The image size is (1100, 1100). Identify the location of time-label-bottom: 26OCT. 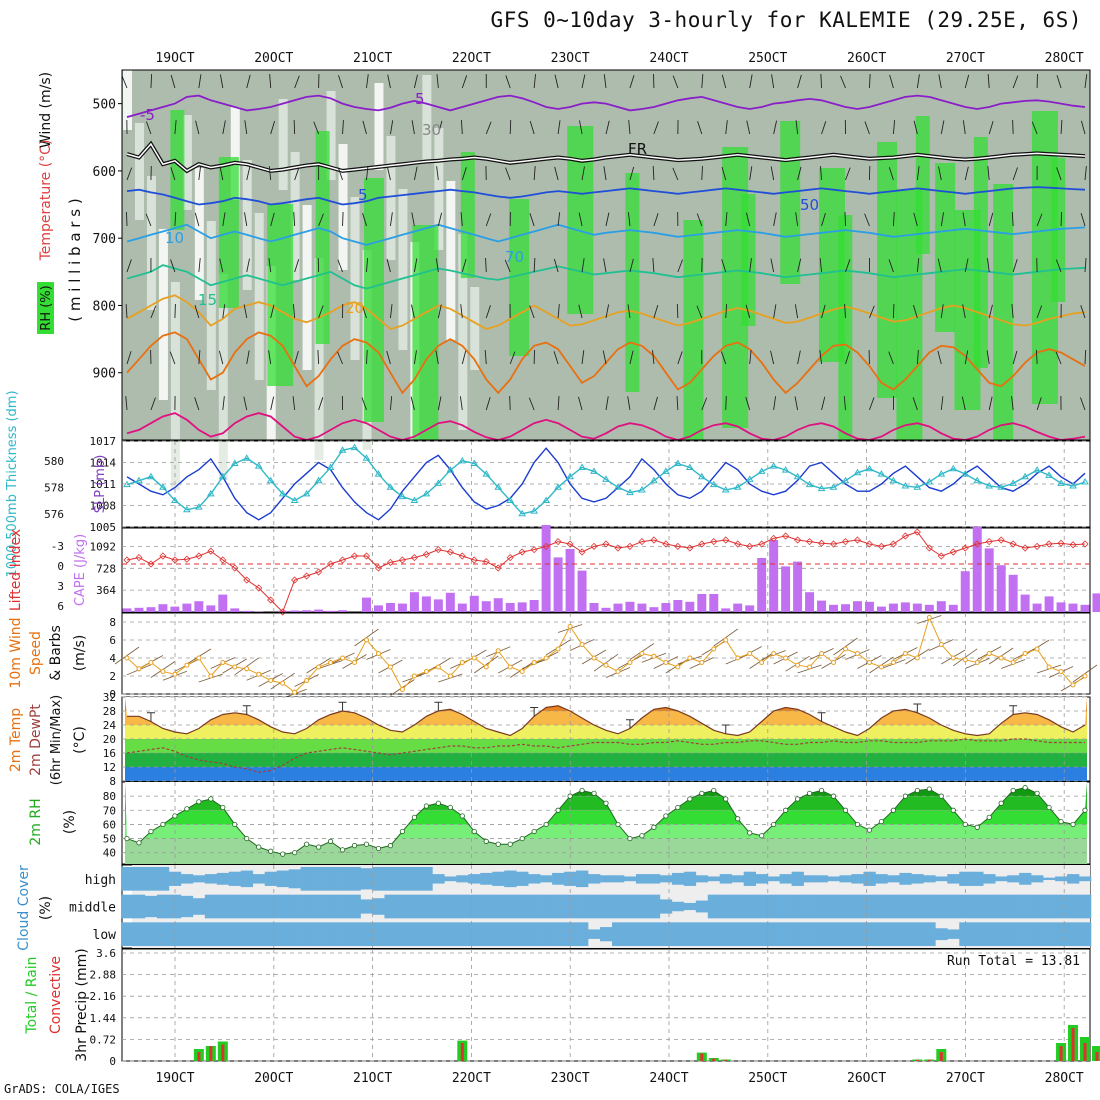
(866, 1078).